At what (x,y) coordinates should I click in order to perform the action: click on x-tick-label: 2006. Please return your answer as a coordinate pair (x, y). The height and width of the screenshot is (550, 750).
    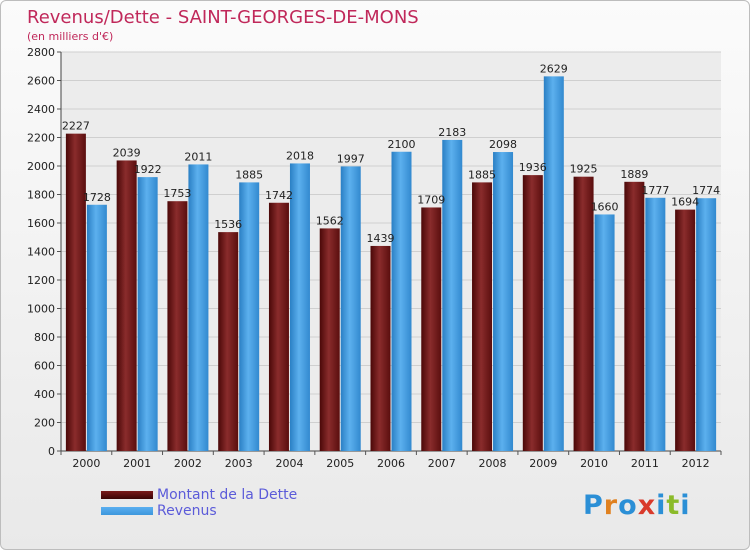
    Looking at the image, I should click on (391, 463).